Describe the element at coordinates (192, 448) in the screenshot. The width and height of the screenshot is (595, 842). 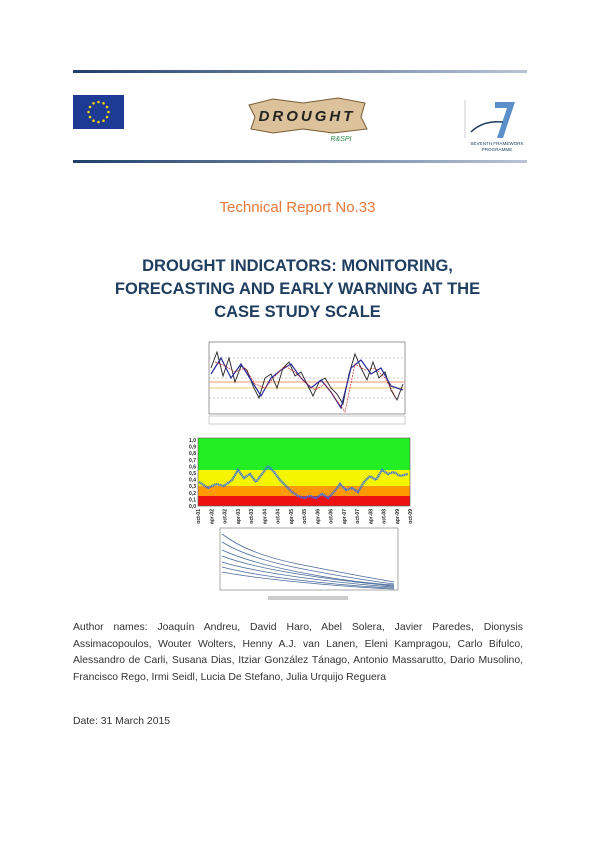
I see `y-tick-label: 0,9` at that location.